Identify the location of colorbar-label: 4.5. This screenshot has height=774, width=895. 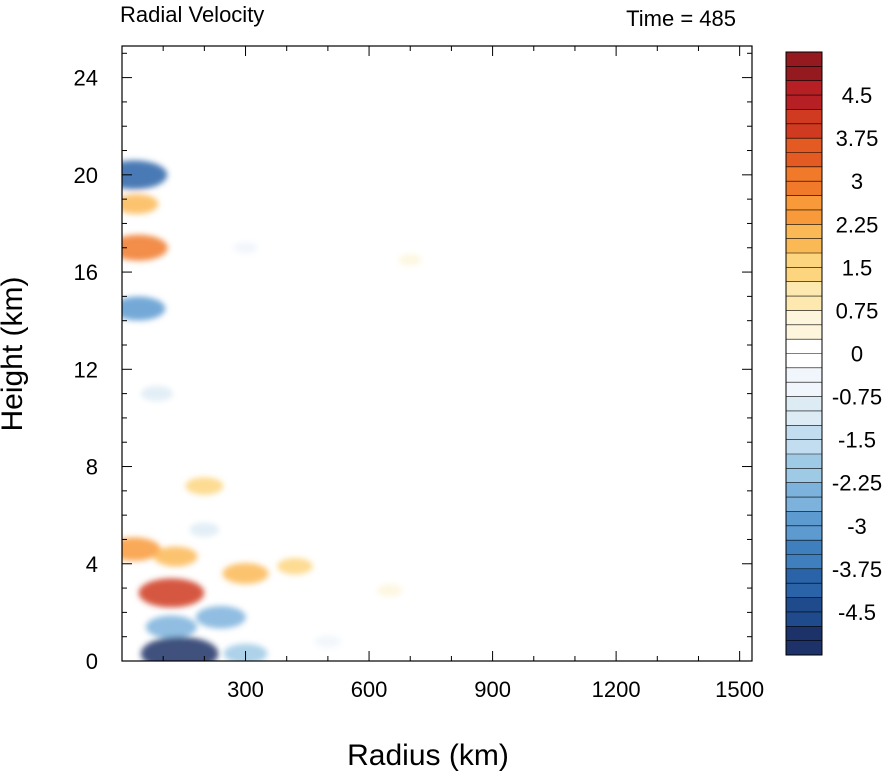
(857, 95).